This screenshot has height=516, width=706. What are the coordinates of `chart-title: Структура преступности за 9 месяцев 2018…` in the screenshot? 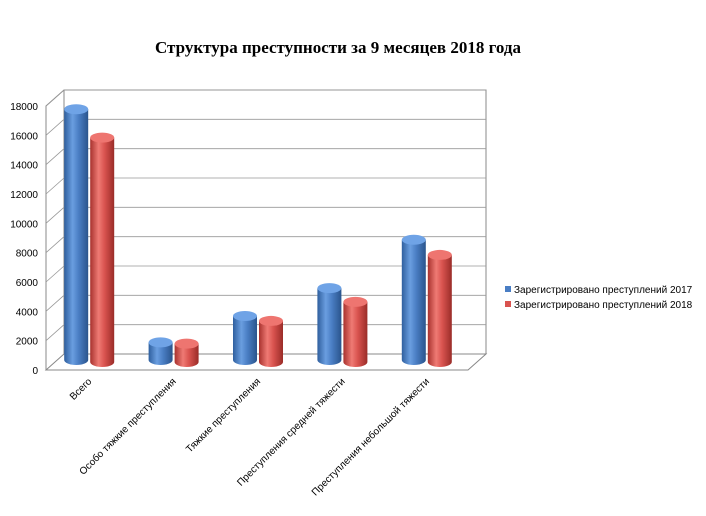 It's located at (338, 47).